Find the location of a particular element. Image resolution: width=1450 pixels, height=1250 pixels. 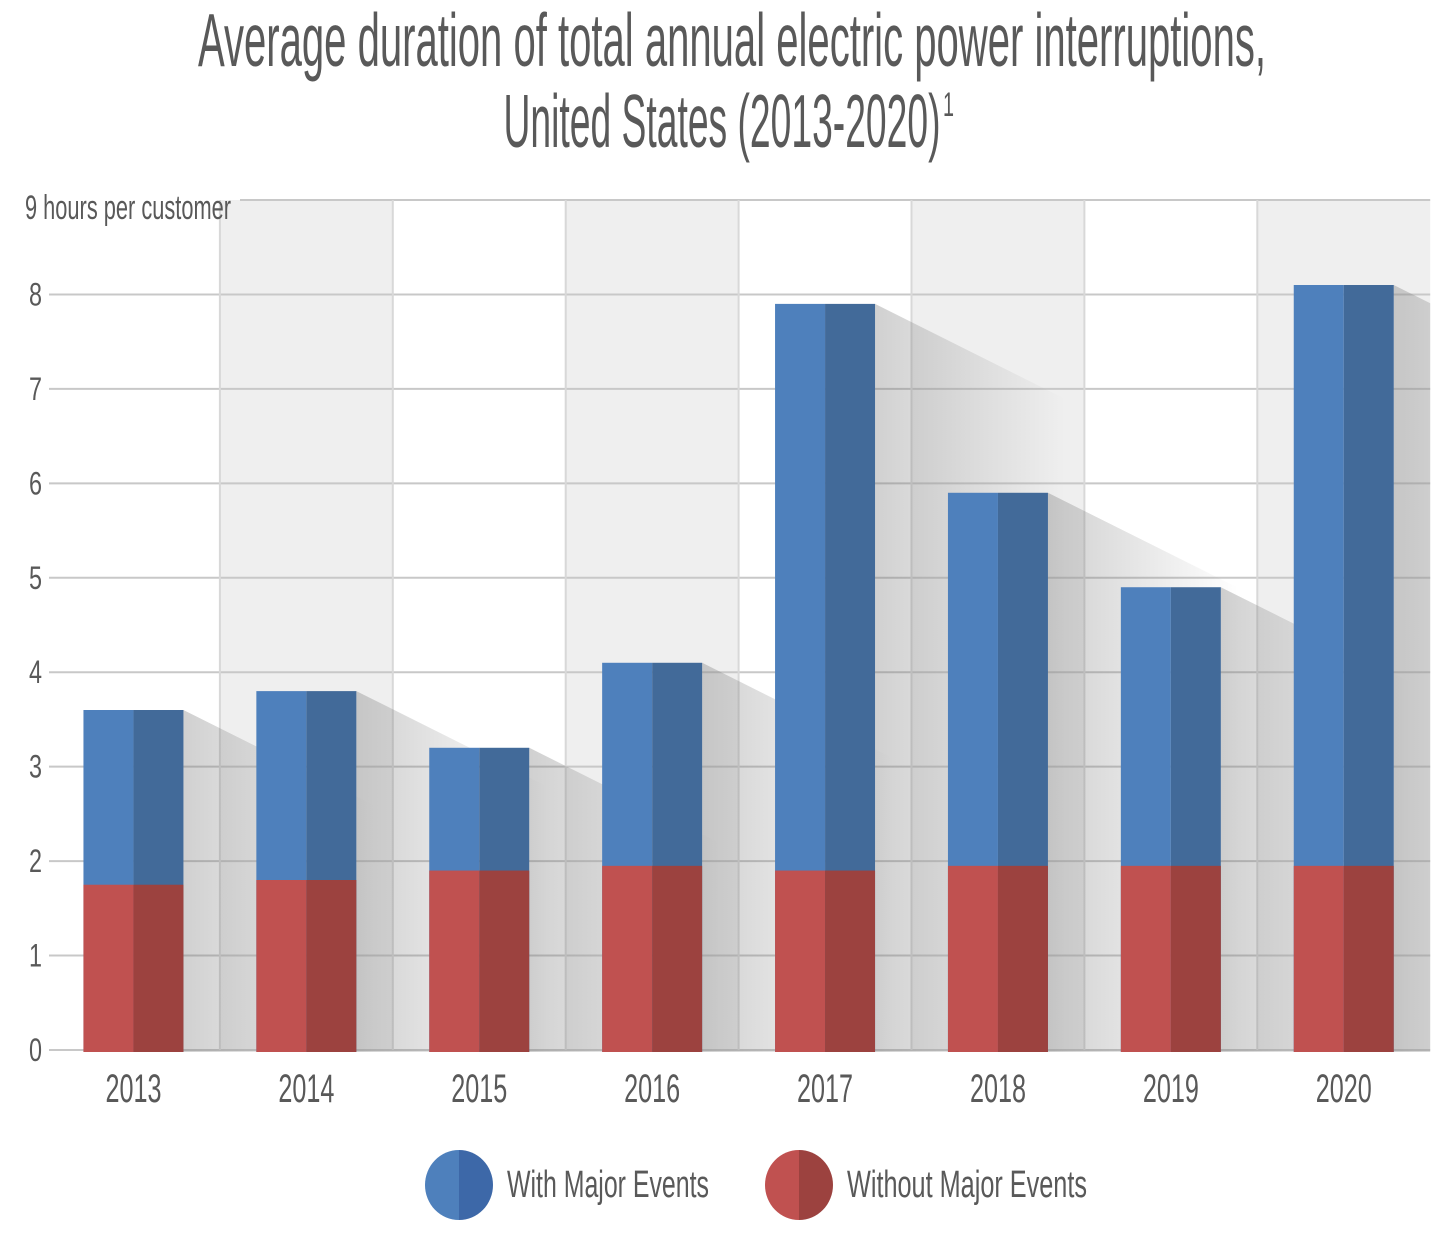

x-axis-label-2017: 2017 is located at coordinates (825, 1089).